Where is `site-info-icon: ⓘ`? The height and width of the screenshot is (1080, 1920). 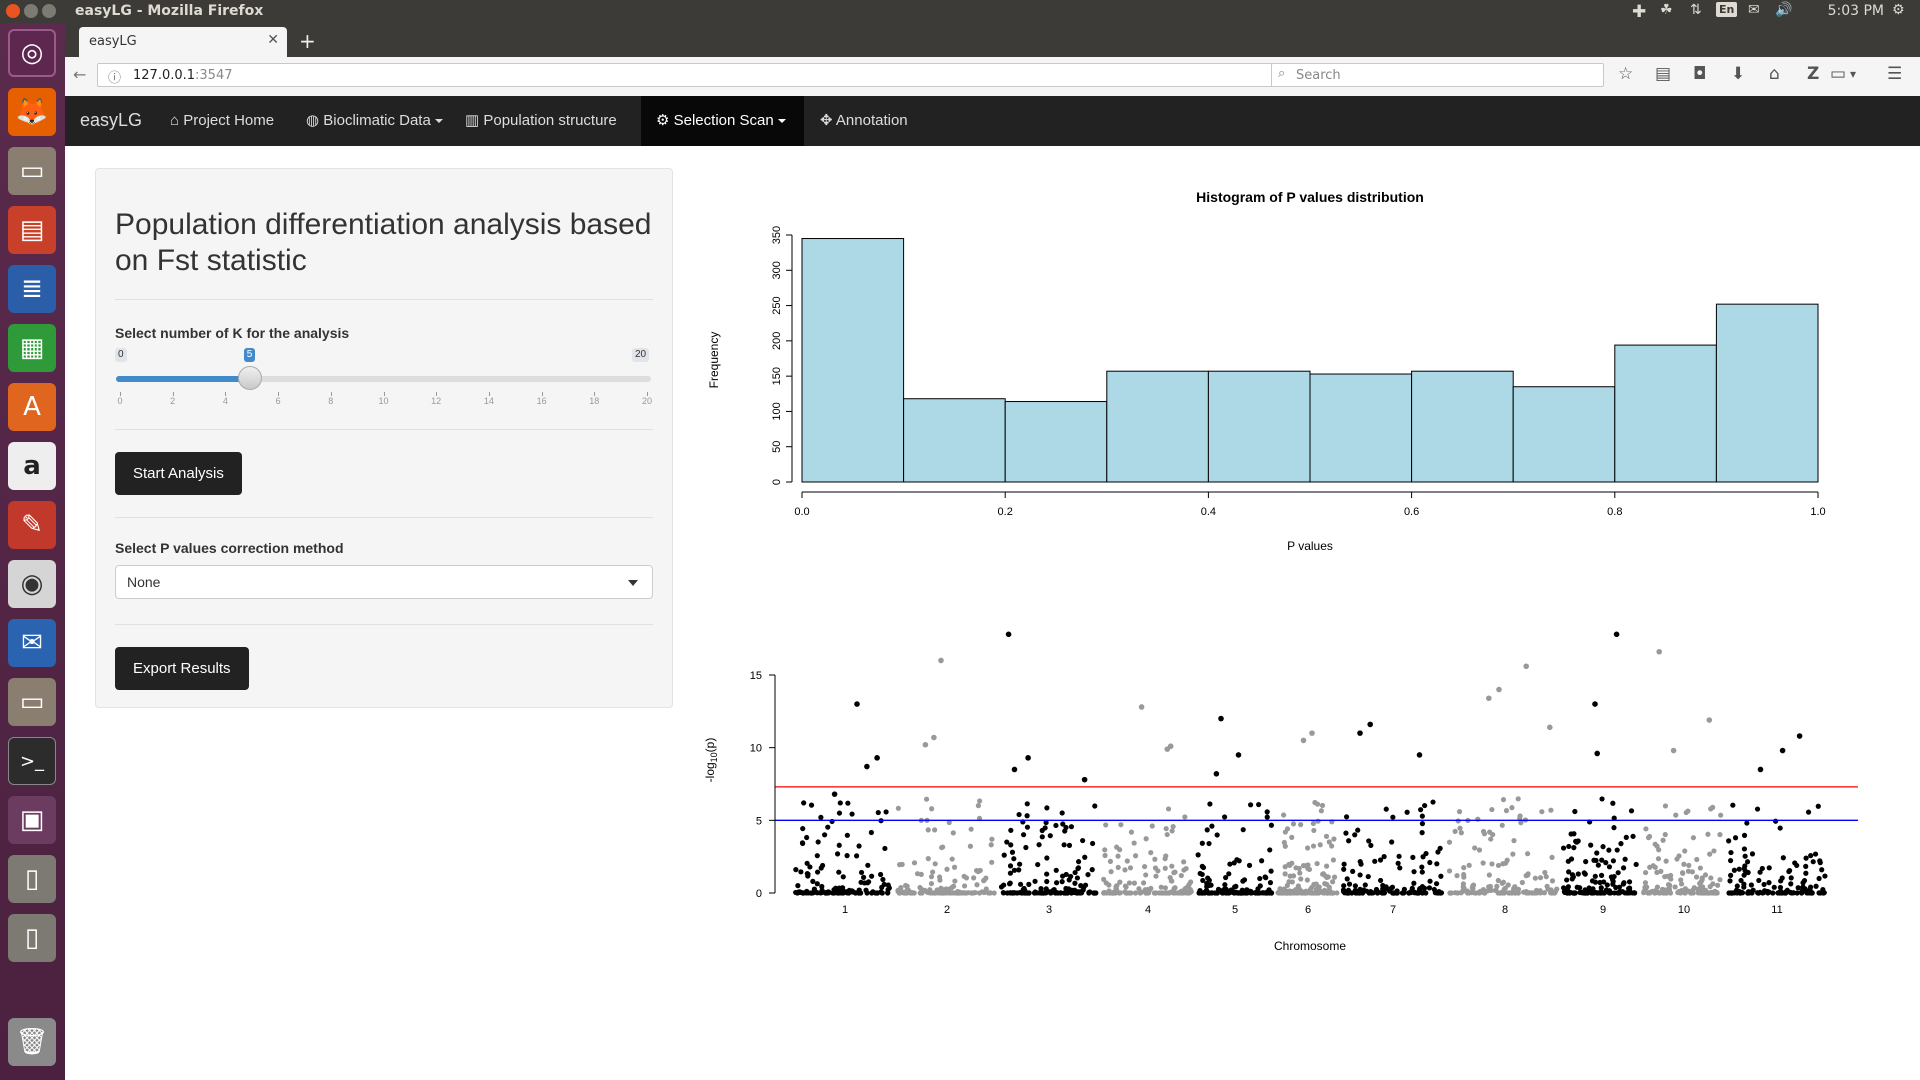 site-info-icon: ⓘ is located at coordinates (115, 78).